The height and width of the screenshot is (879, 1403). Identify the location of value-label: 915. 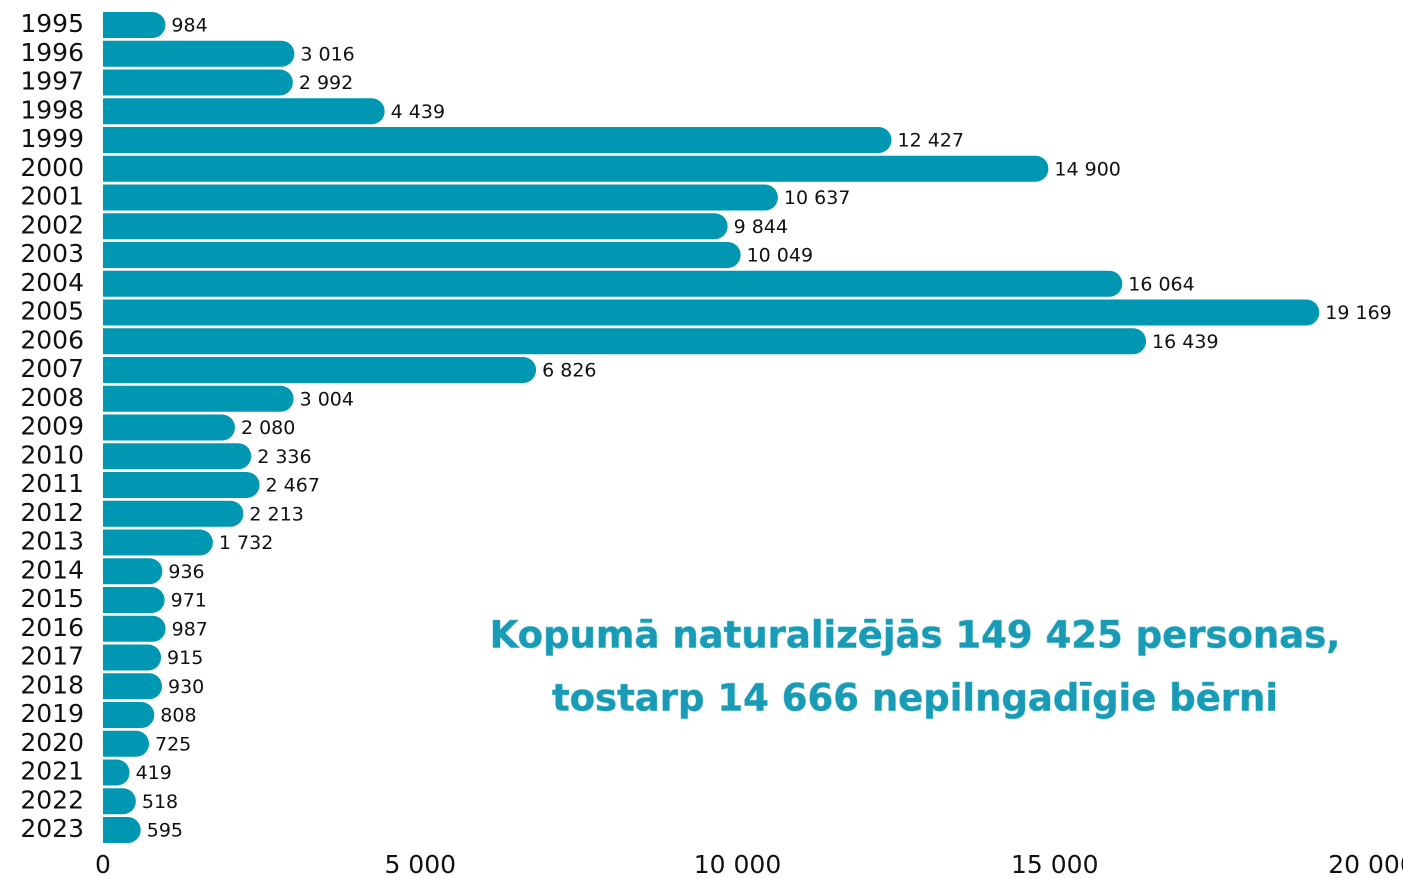
(185, 658).